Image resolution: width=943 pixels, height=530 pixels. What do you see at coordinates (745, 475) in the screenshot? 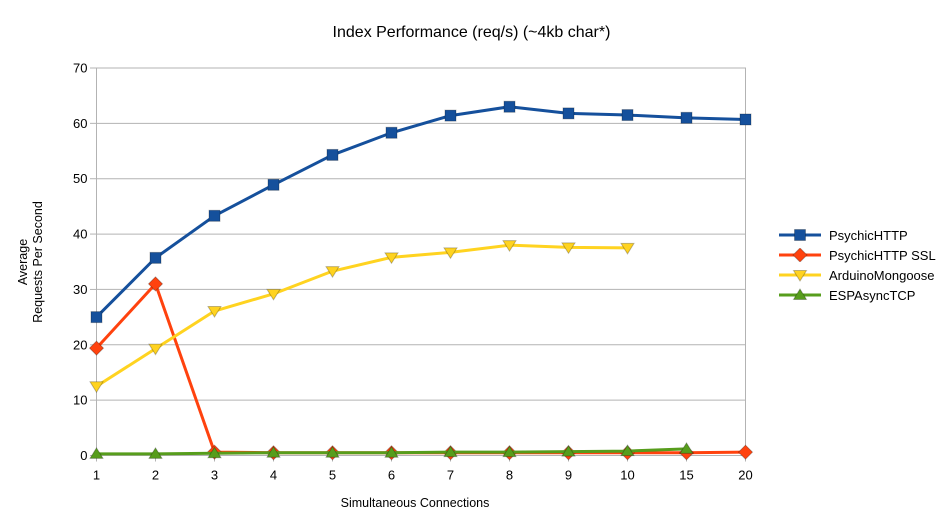
I see `x-tick-label: 20` at bounding box center [745, 475].